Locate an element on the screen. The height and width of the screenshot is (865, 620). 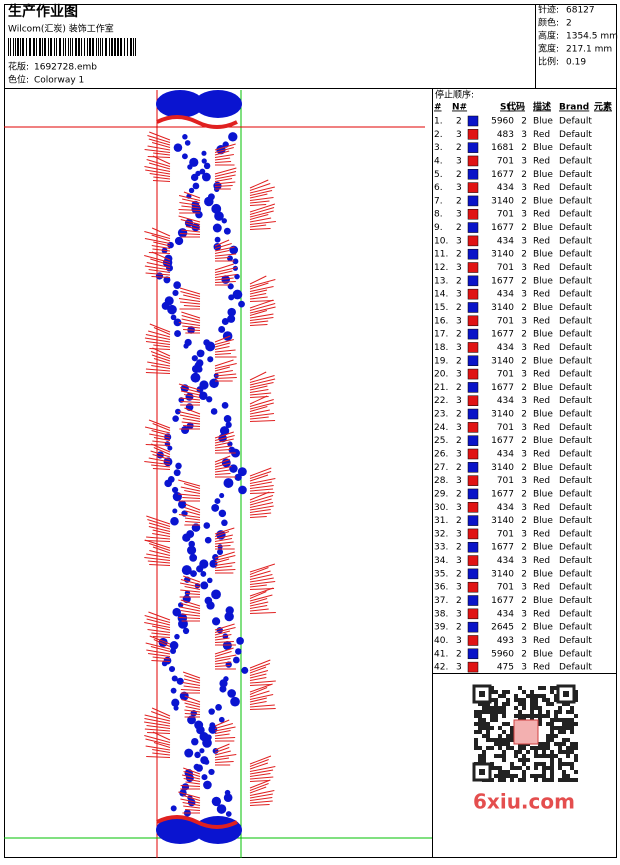
cell: Red is located at coordinates (541, 401).